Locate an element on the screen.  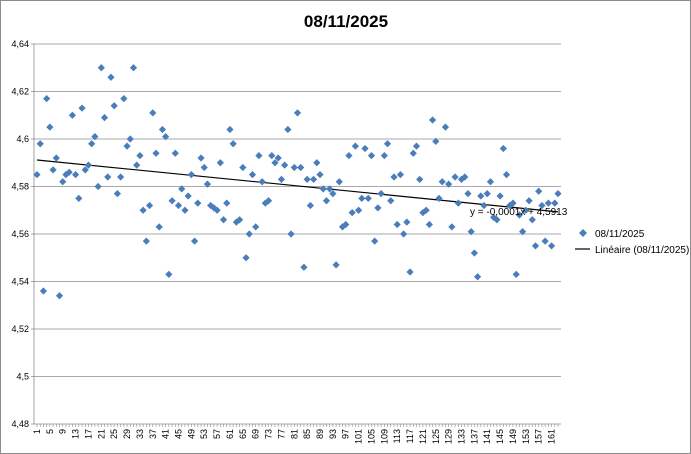
x-tick-label: 85 is located at coordinates (307, 434).